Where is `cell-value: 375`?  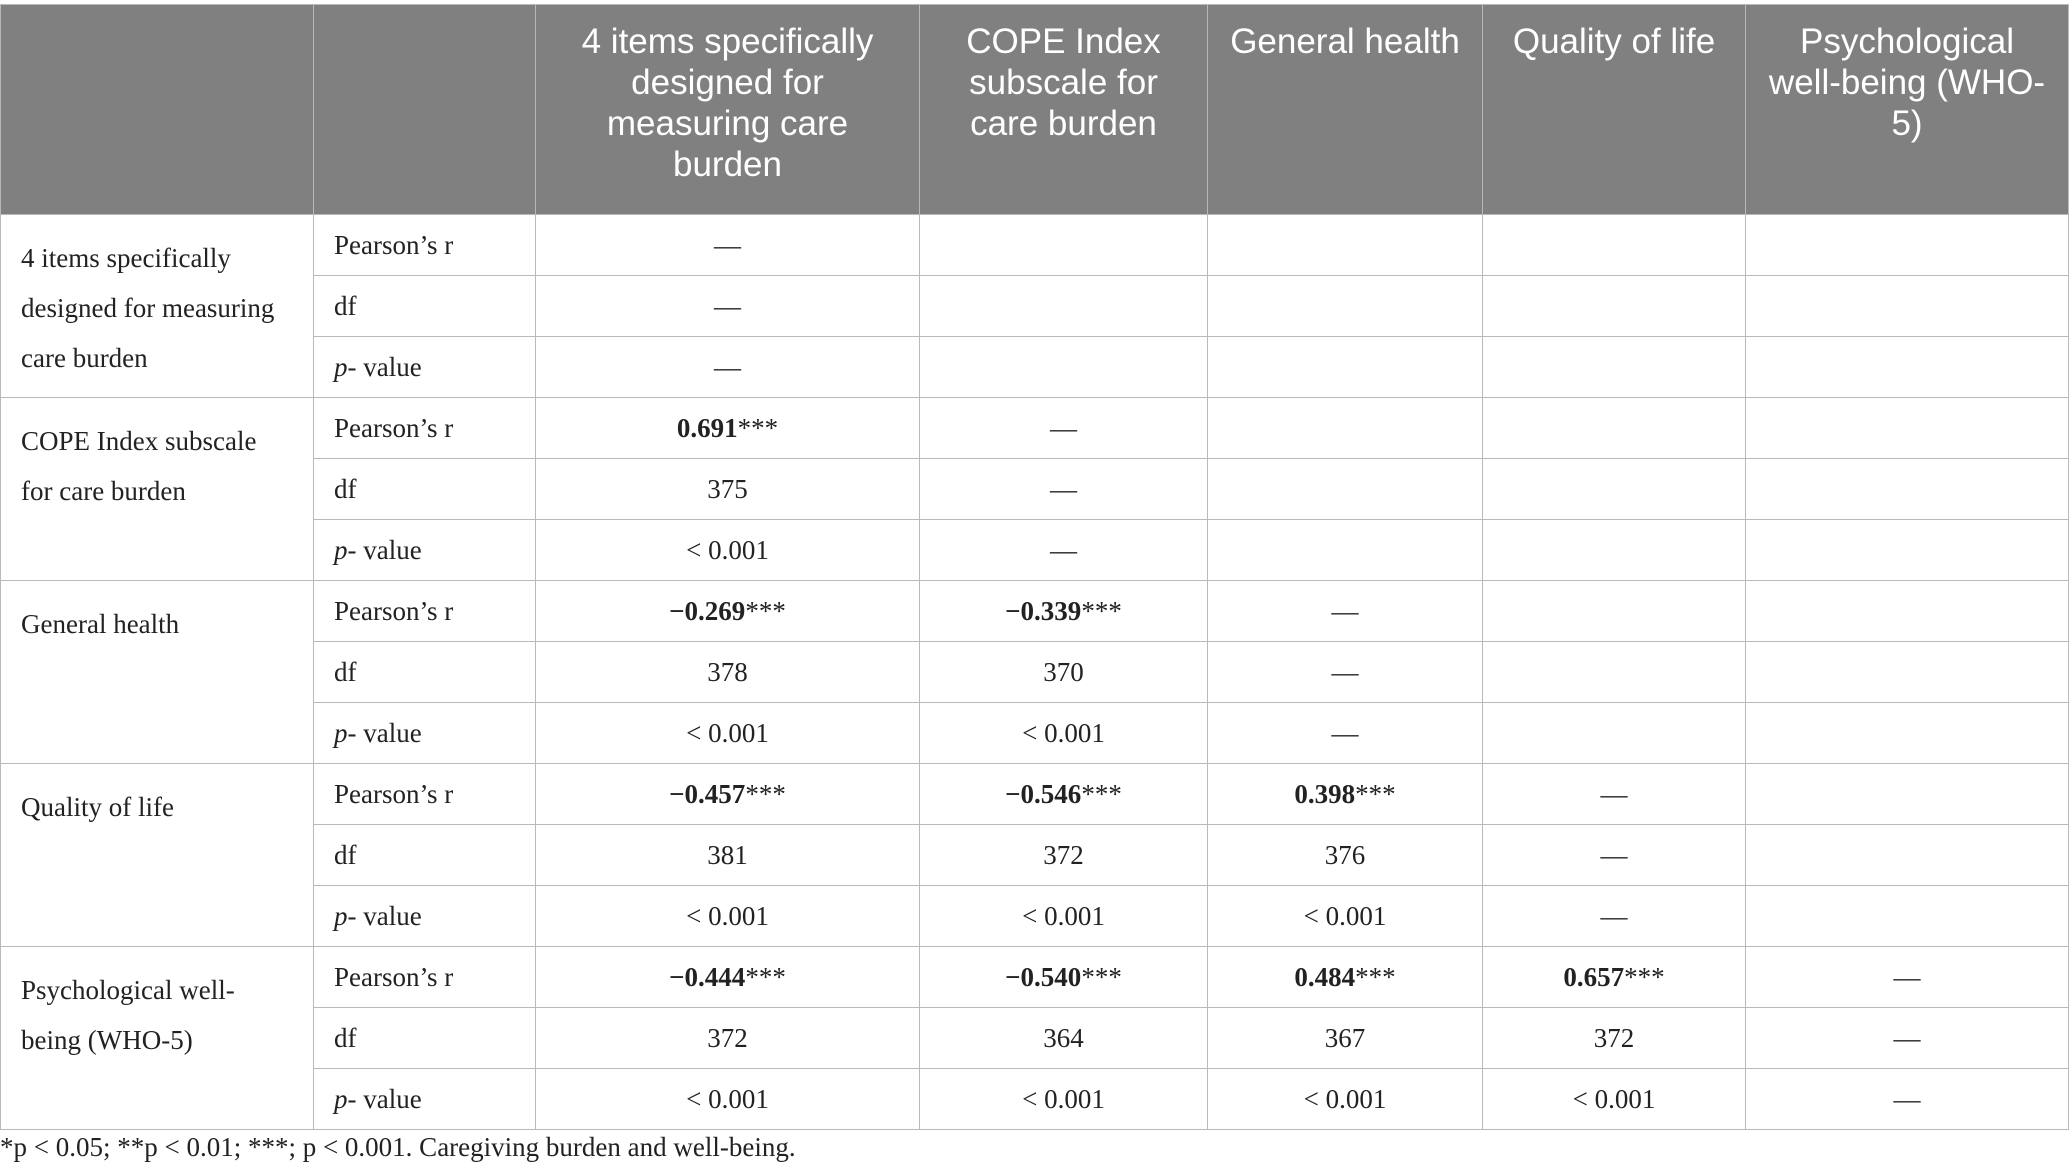 cell-value: 375 is located at coordinates (727, 488).